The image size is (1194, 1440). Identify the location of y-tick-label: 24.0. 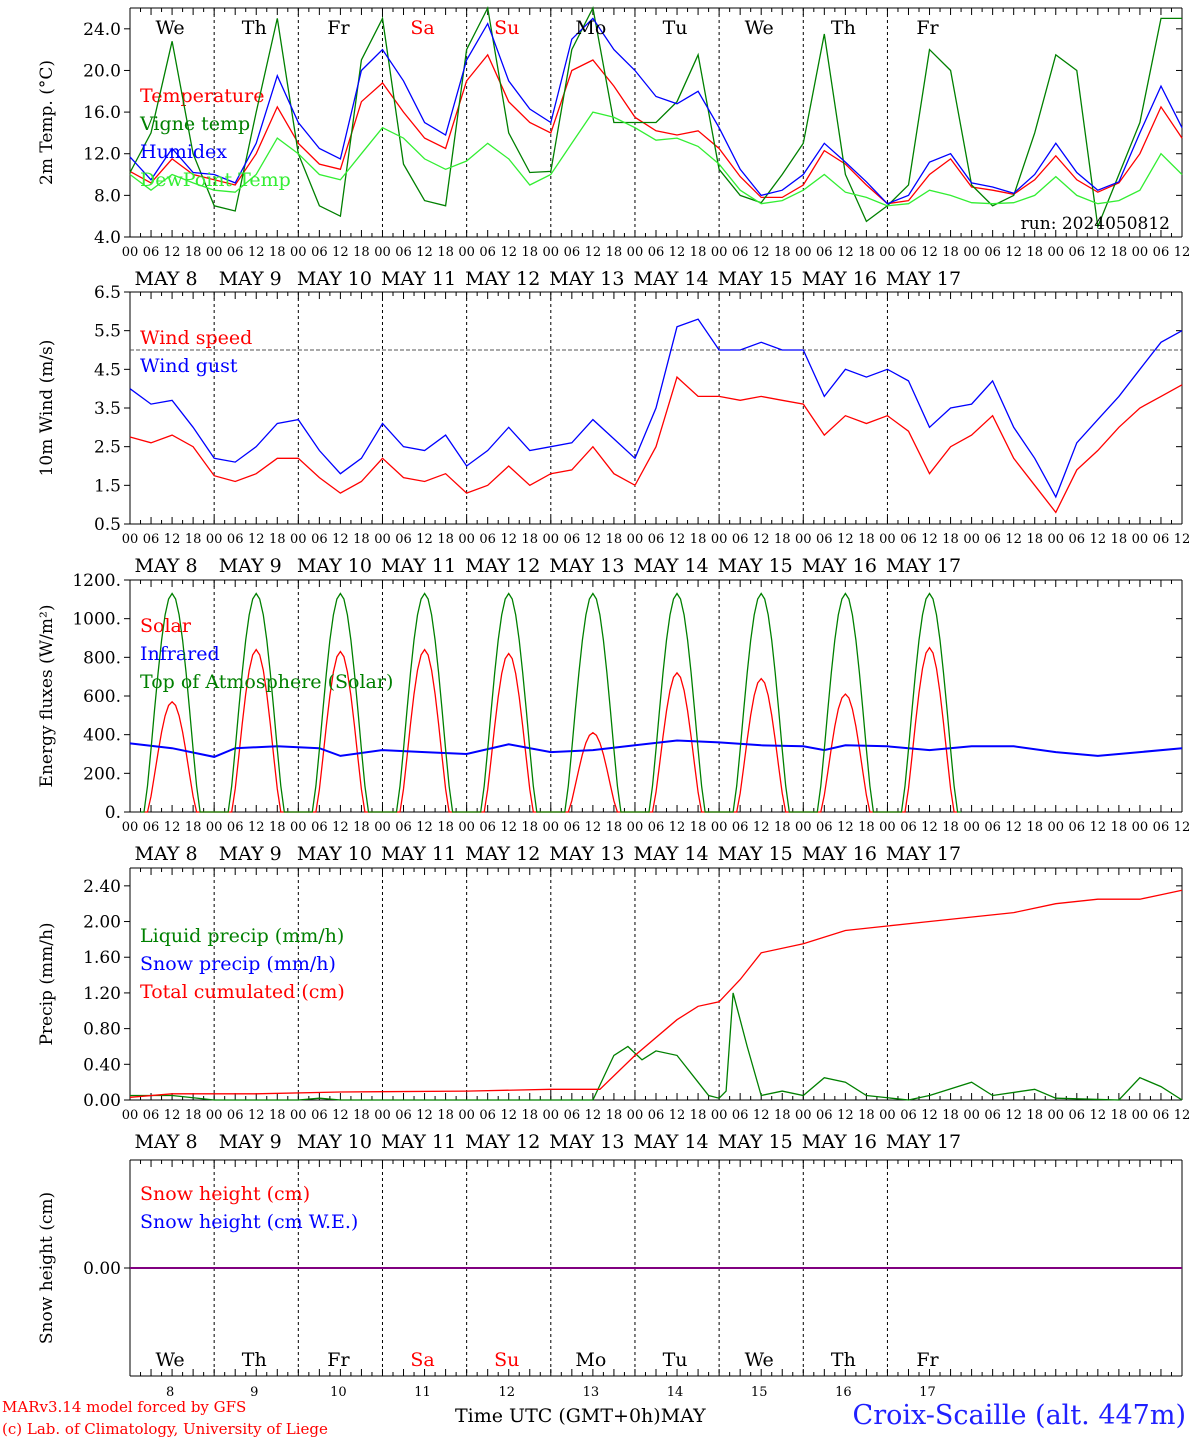
(102, 30).